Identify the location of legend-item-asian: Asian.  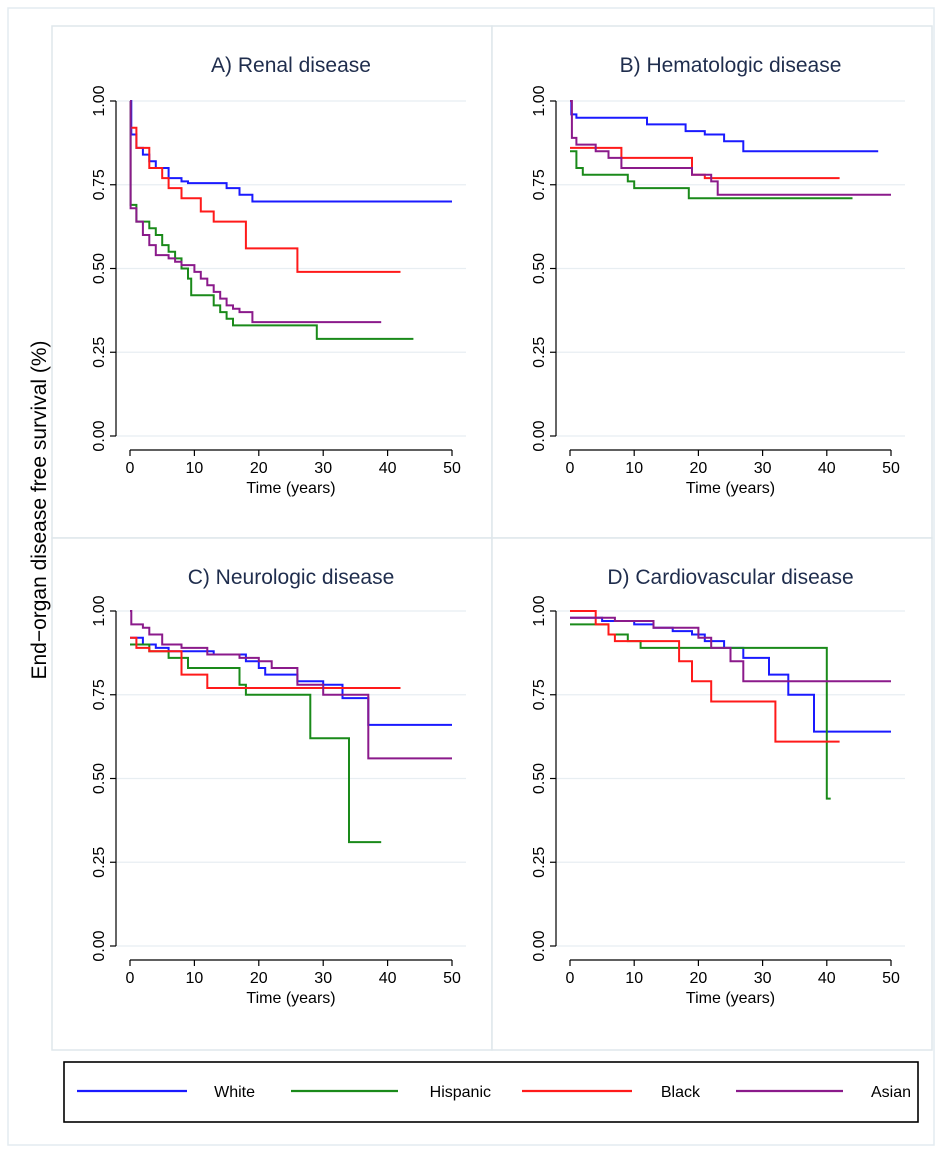
(823, 1092).